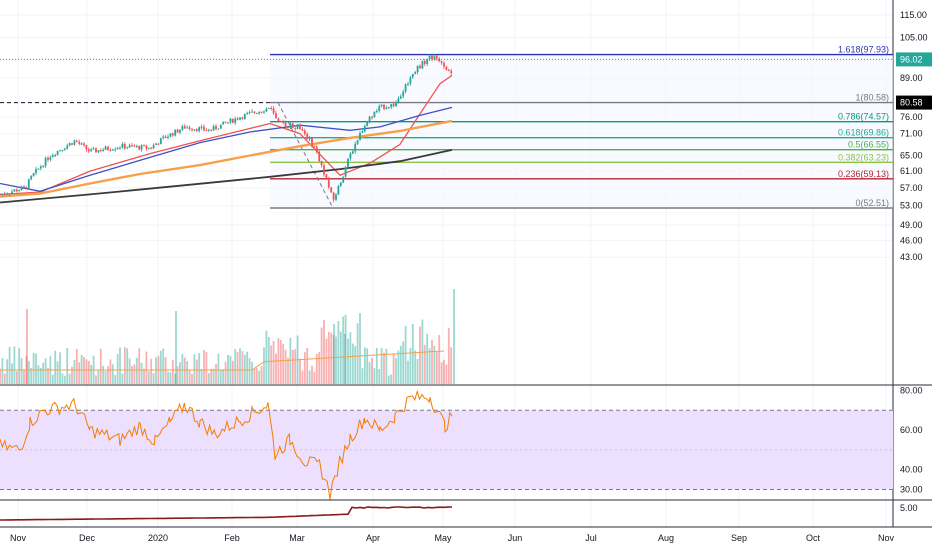 This screenshot has height=550, width=932. What do you see at coordinates (226, 513) in the screenshot?
I see `lower-indicator-pane` at bounding box center [226, 513].